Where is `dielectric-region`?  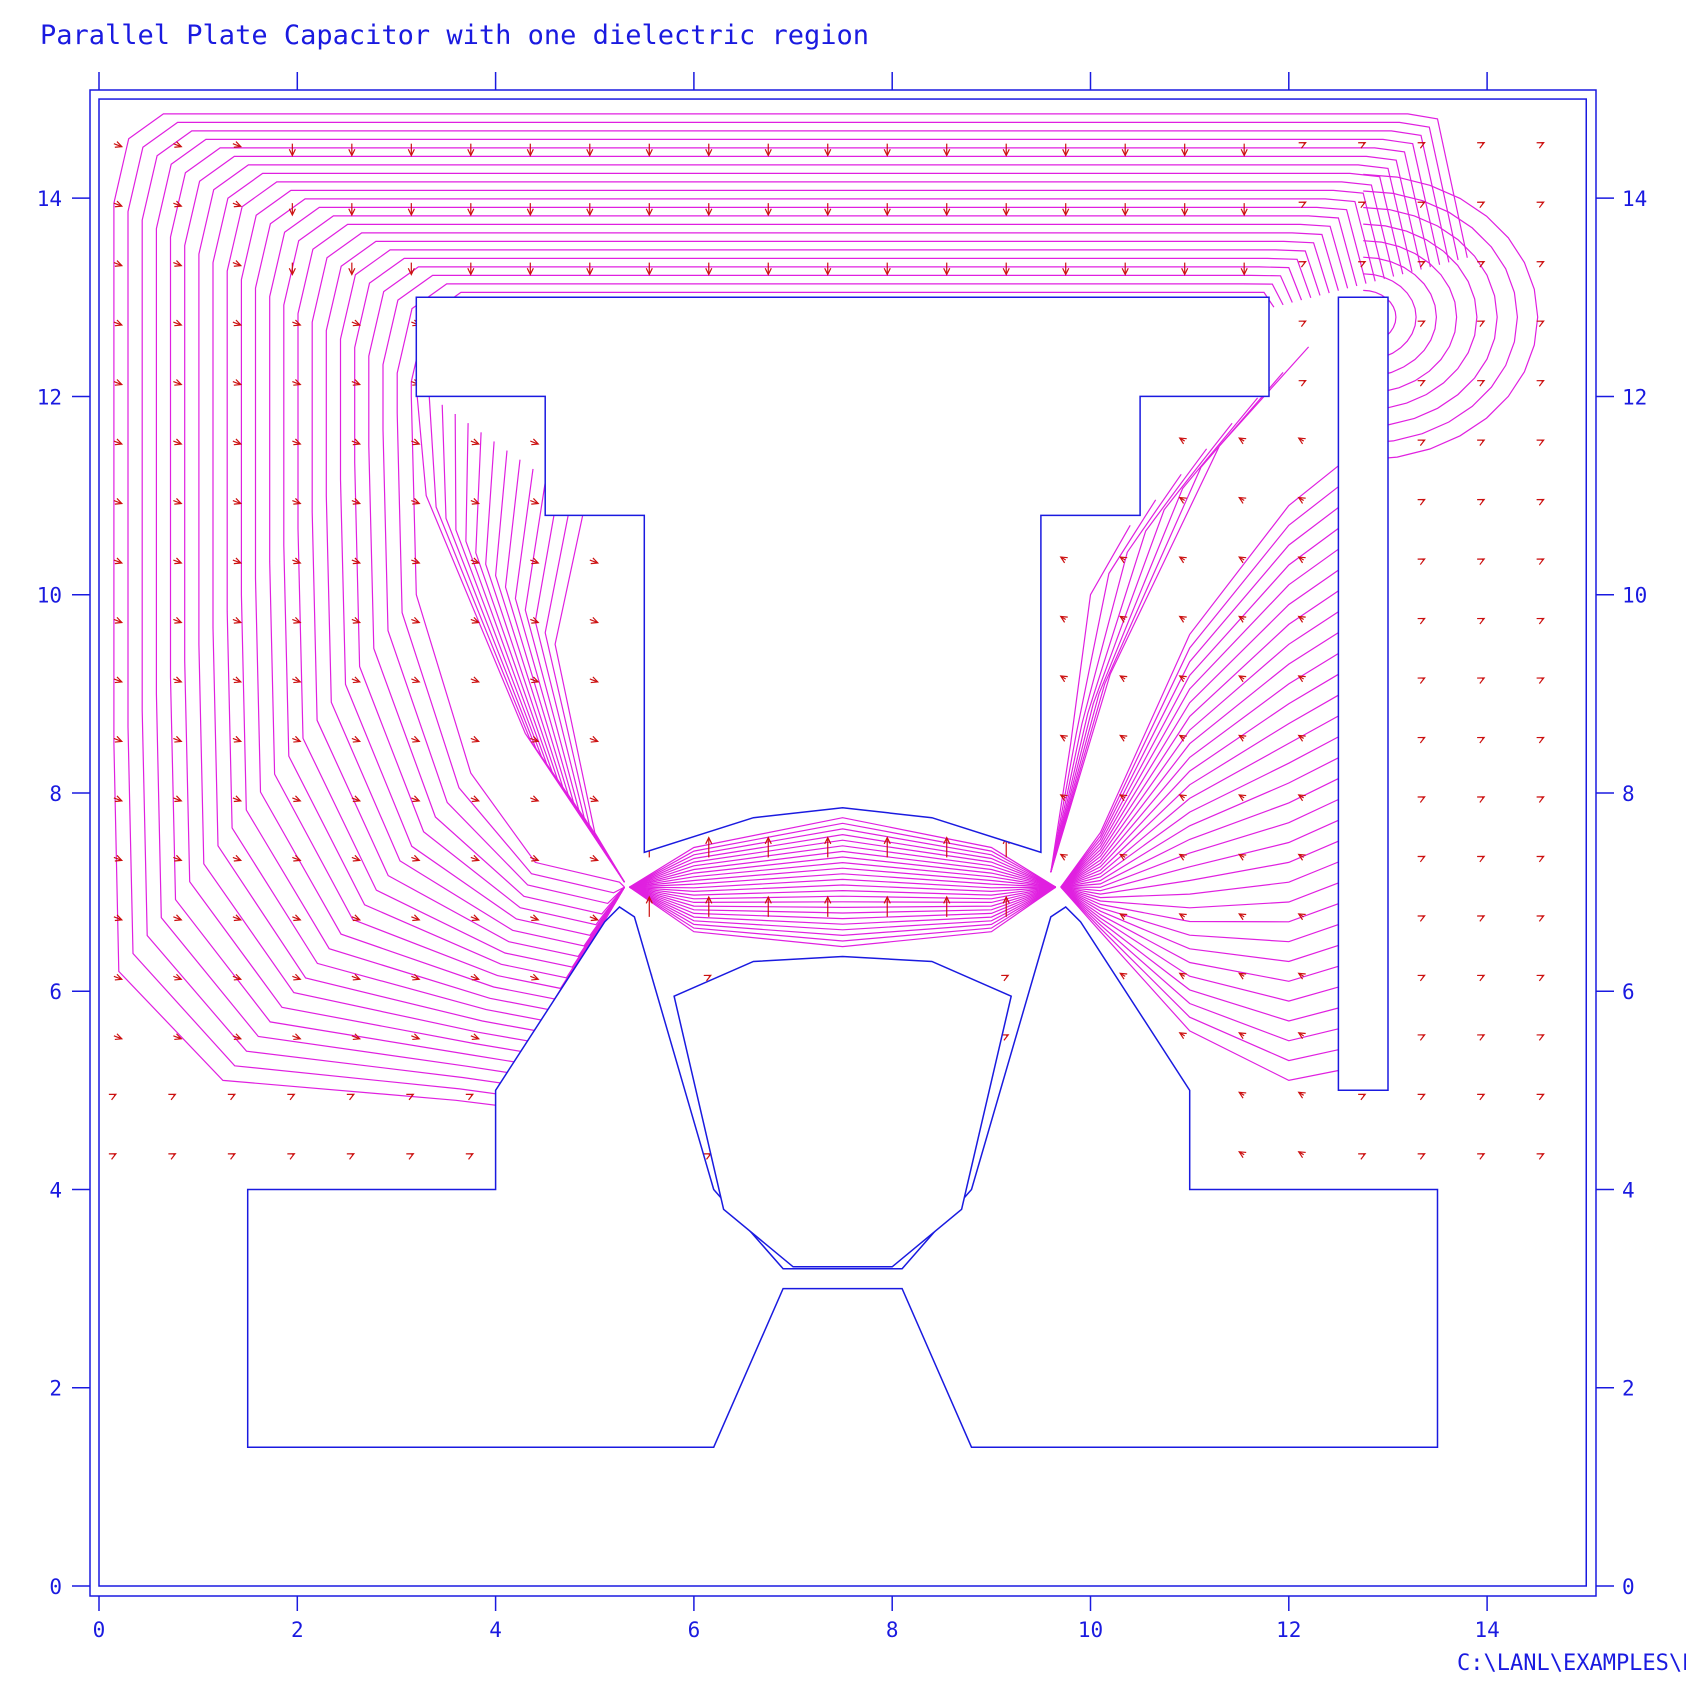 dielectric-region is located at coordinates (843, 1111).